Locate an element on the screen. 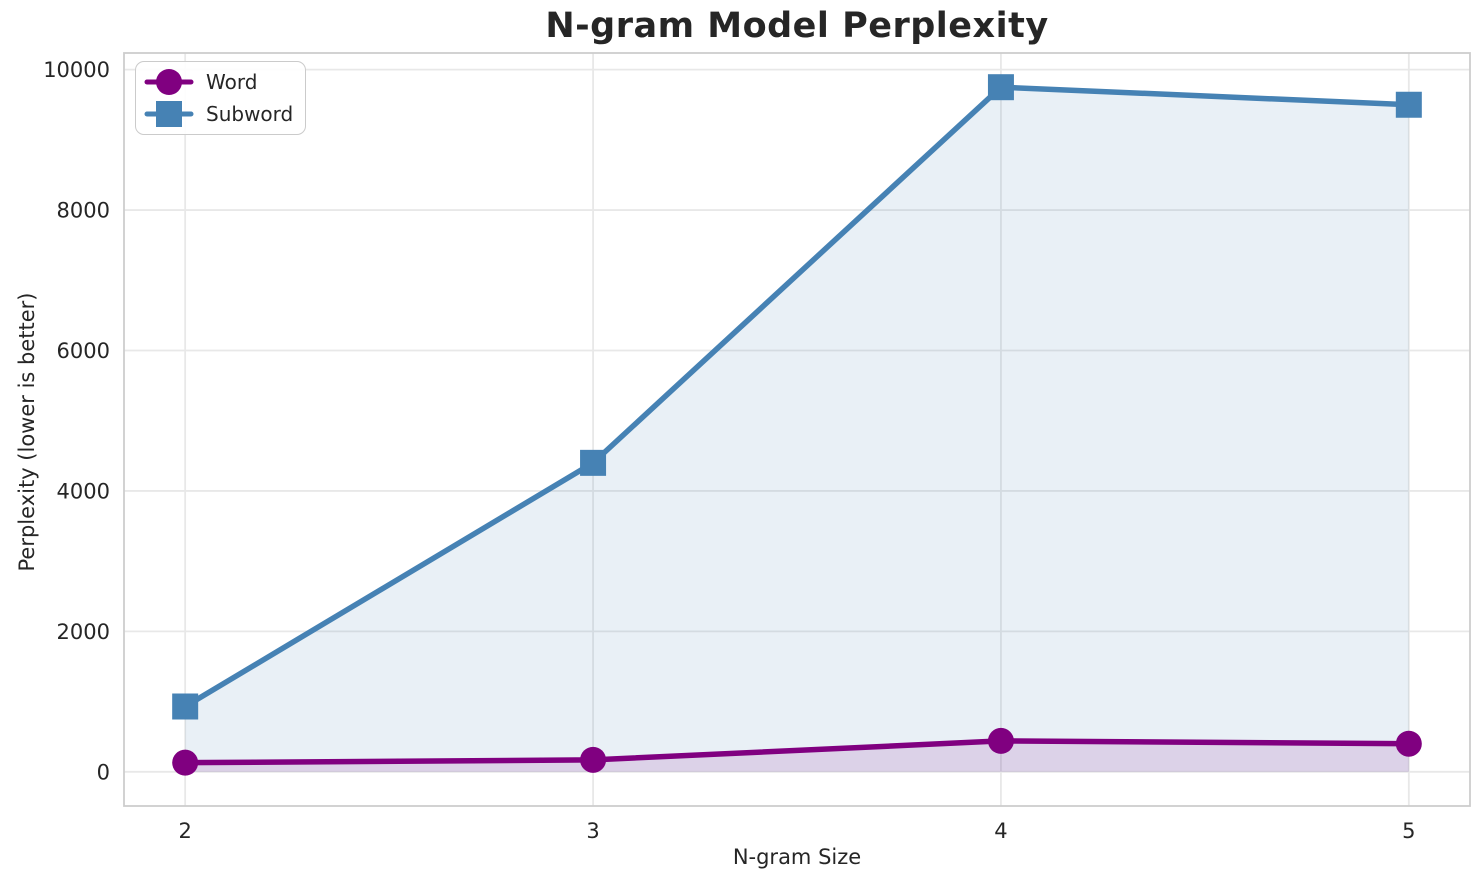 The width and height of the screenshot is (1484, 885). y-tick-label: 2000 is located at coordinates (83, 632).